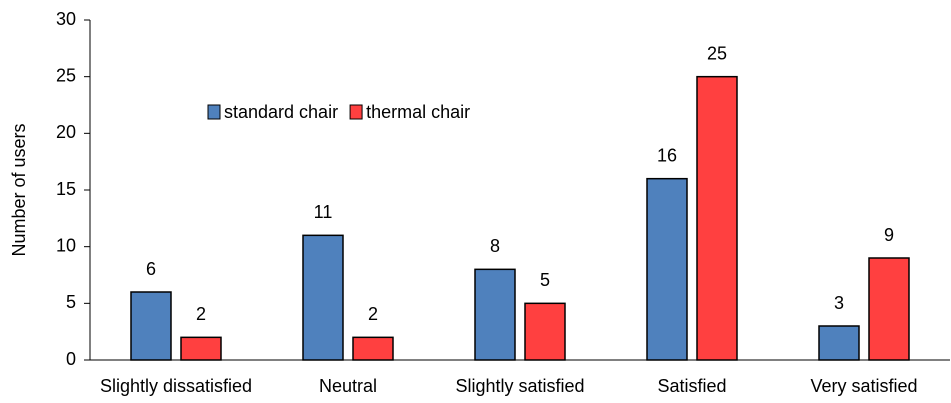  I want to click on x-tick-label: Very satisfied, so click(863, 386).